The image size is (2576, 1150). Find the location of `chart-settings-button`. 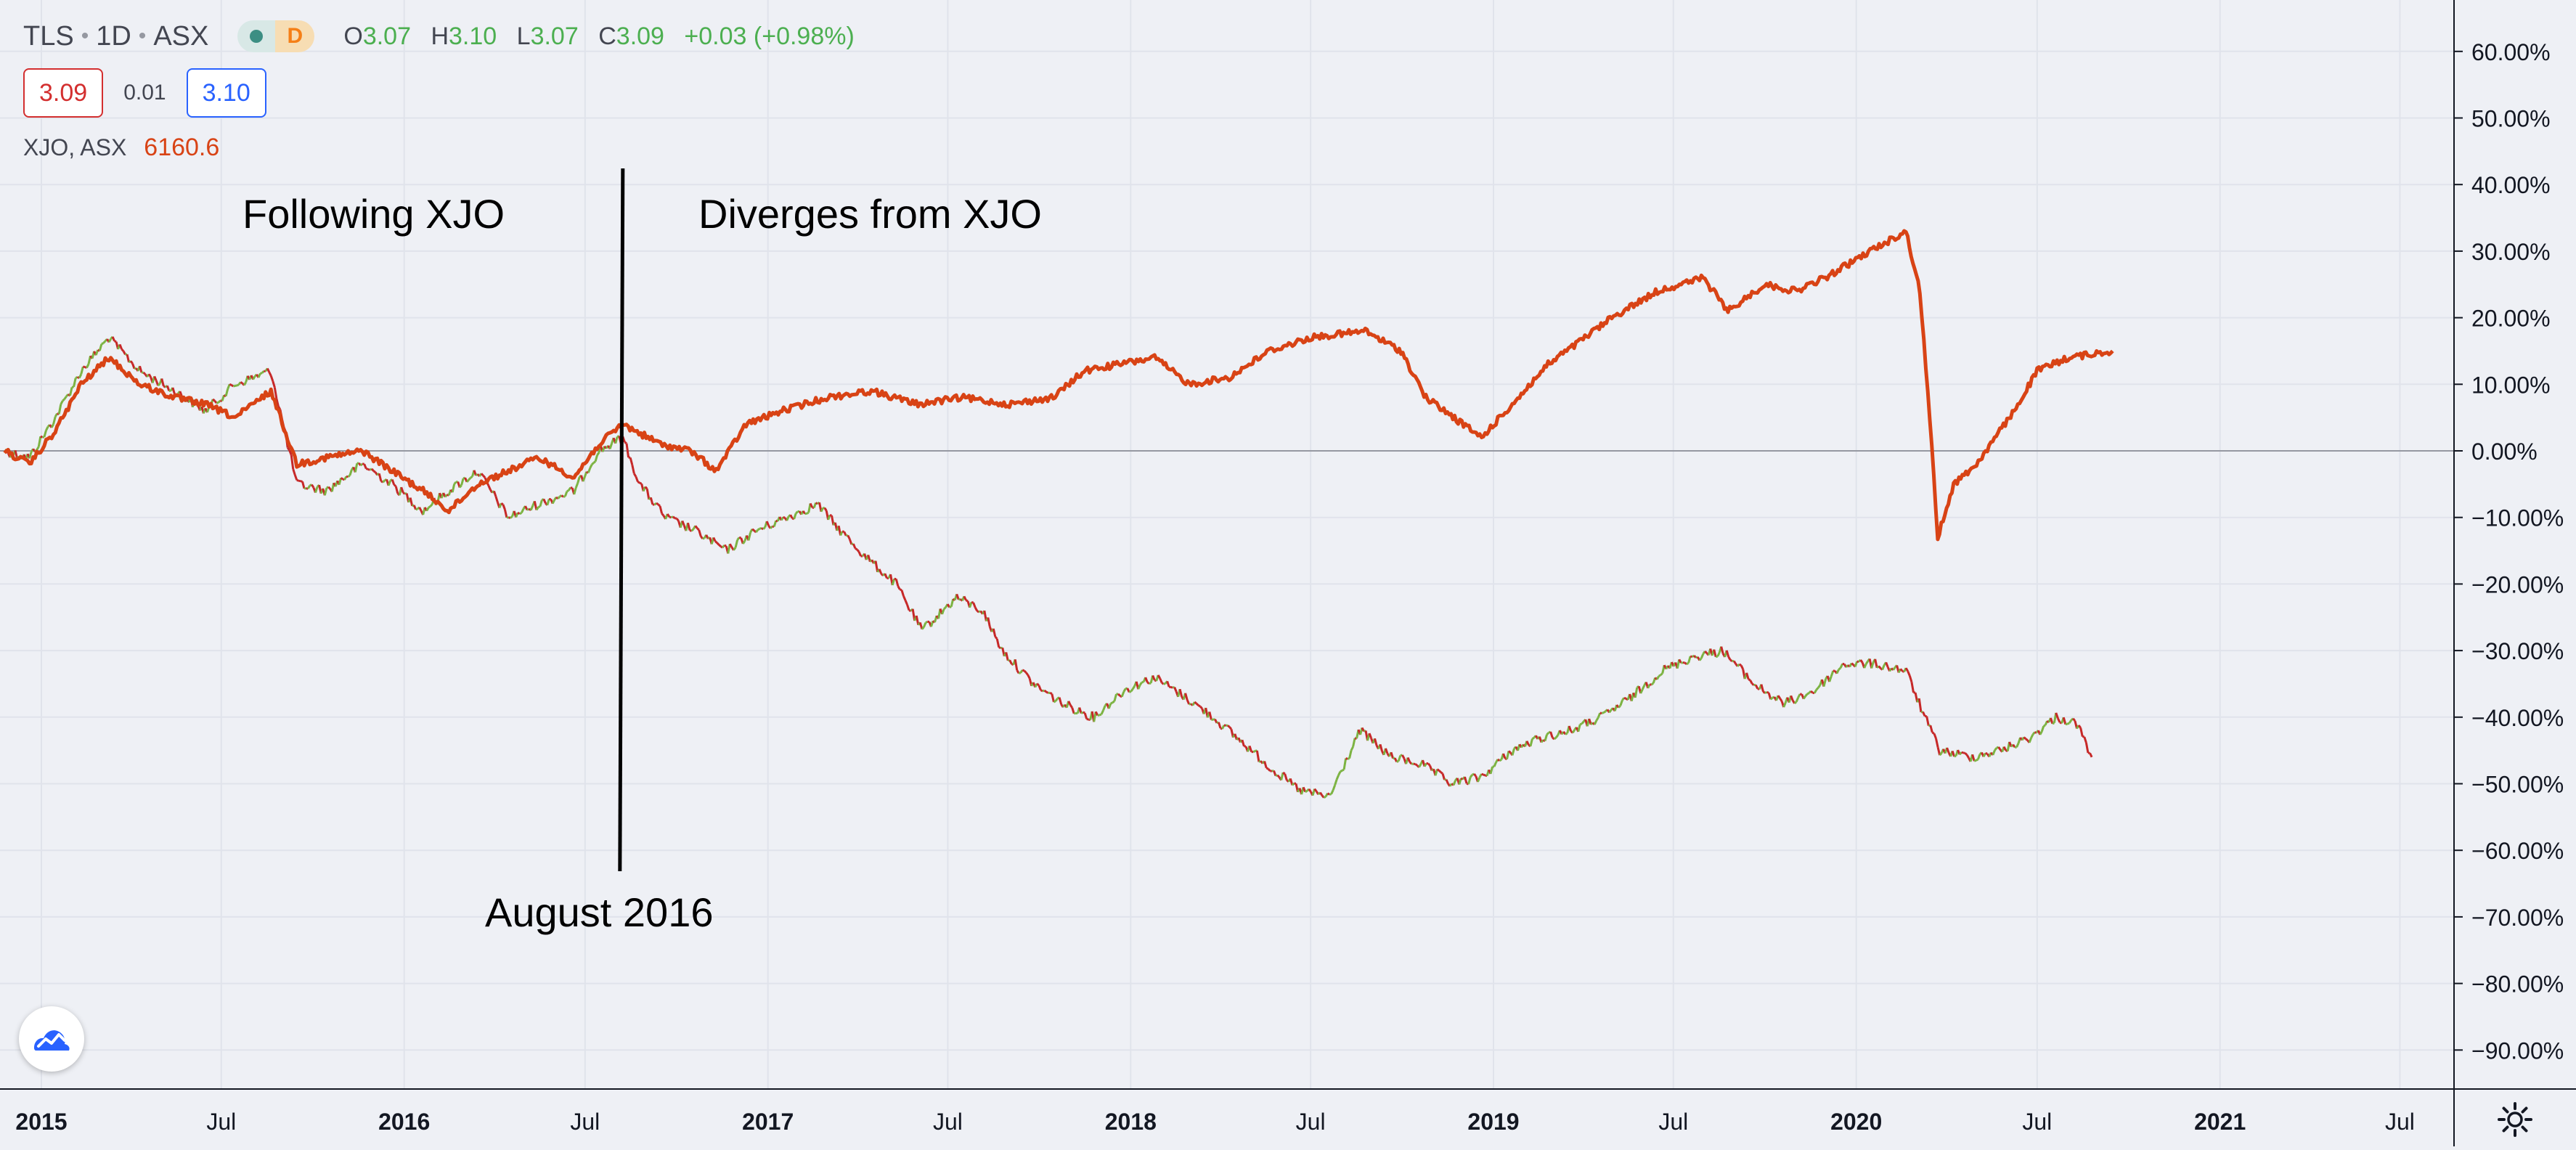

chart-settings-button is located at coordinates (2515, 1119).